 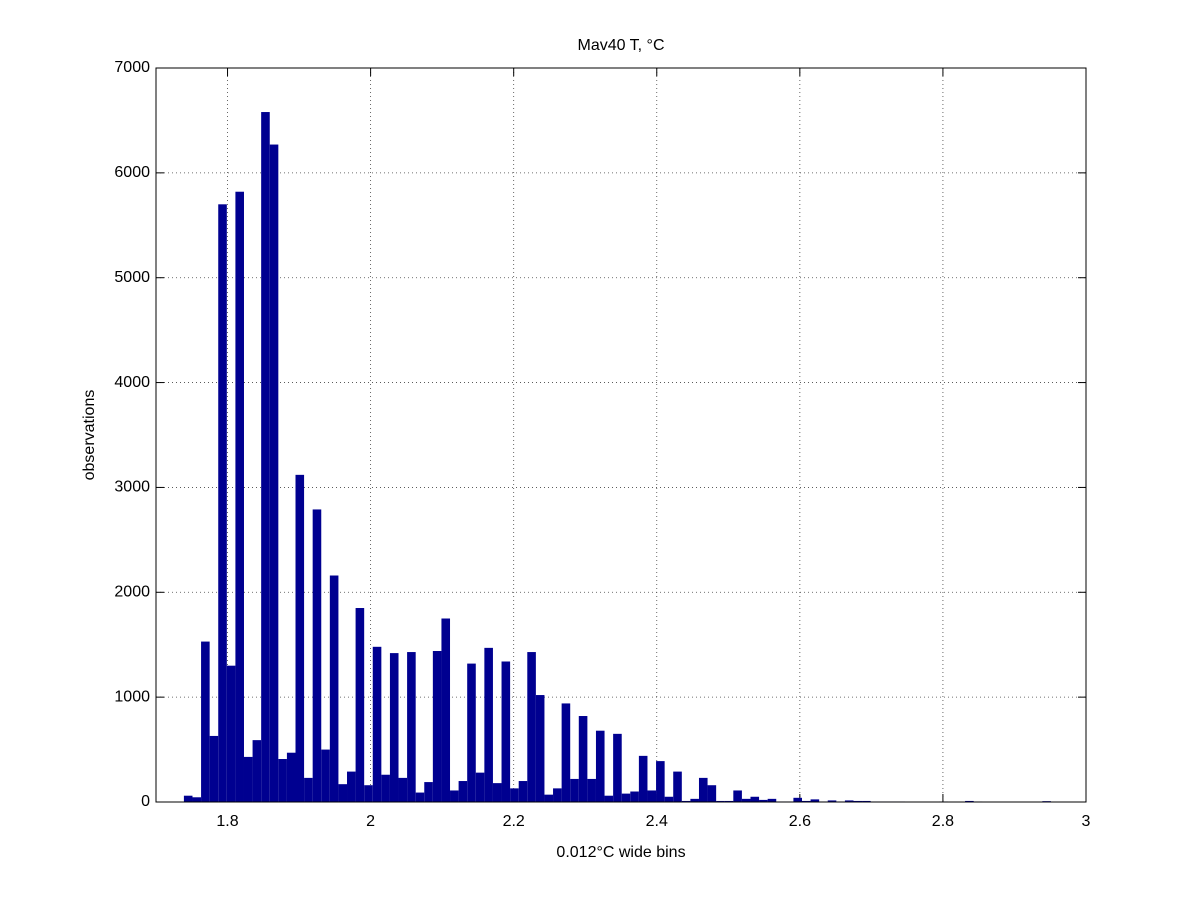 I want to click on y-tick-label: 7000, so click(x=132, y=67).